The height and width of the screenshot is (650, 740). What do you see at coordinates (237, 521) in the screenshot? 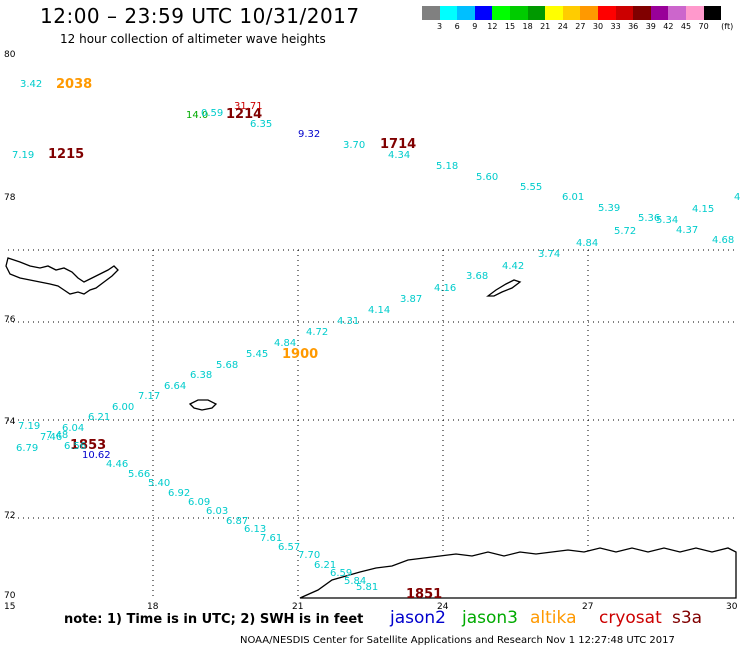
I see `swh-value-label: 6.87` at bounding box center [237, 521].